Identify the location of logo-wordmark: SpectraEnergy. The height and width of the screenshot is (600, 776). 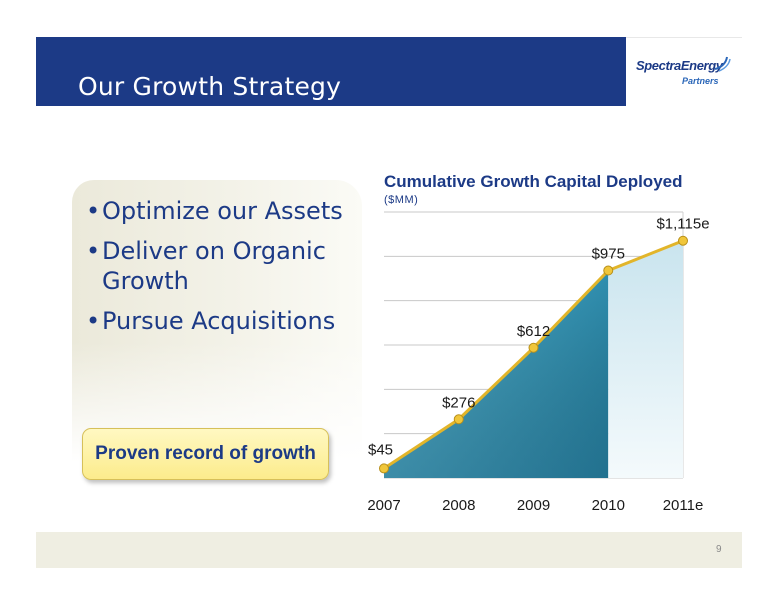
(679, 65).